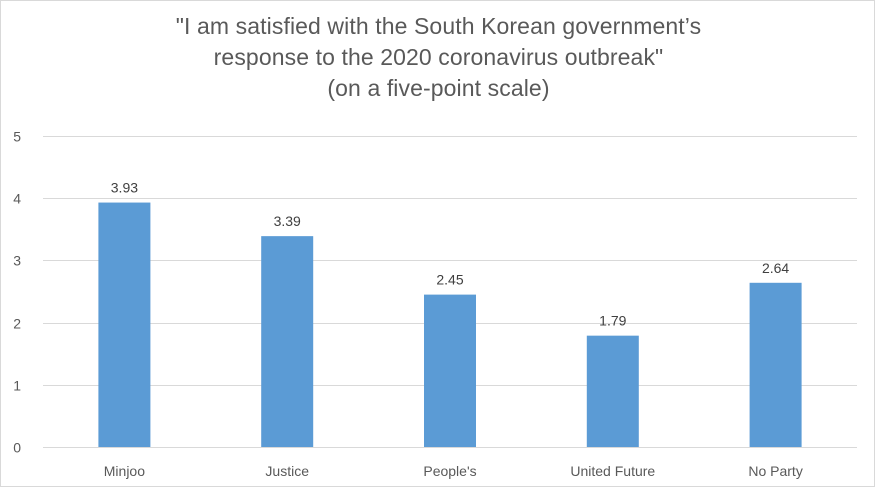 This screenshot has height=489, width=877. I want to click on y-tick-label: 5, so click(17, 137).